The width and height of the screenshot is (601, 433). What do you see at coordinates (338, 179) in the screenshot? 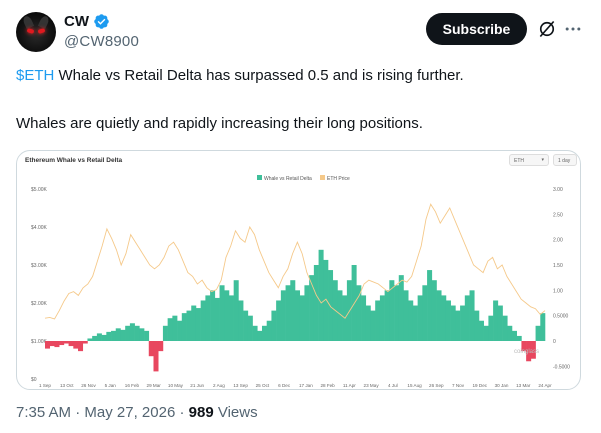
I see `legend-label-price: ETH Price` at bounding box center [338, 179].